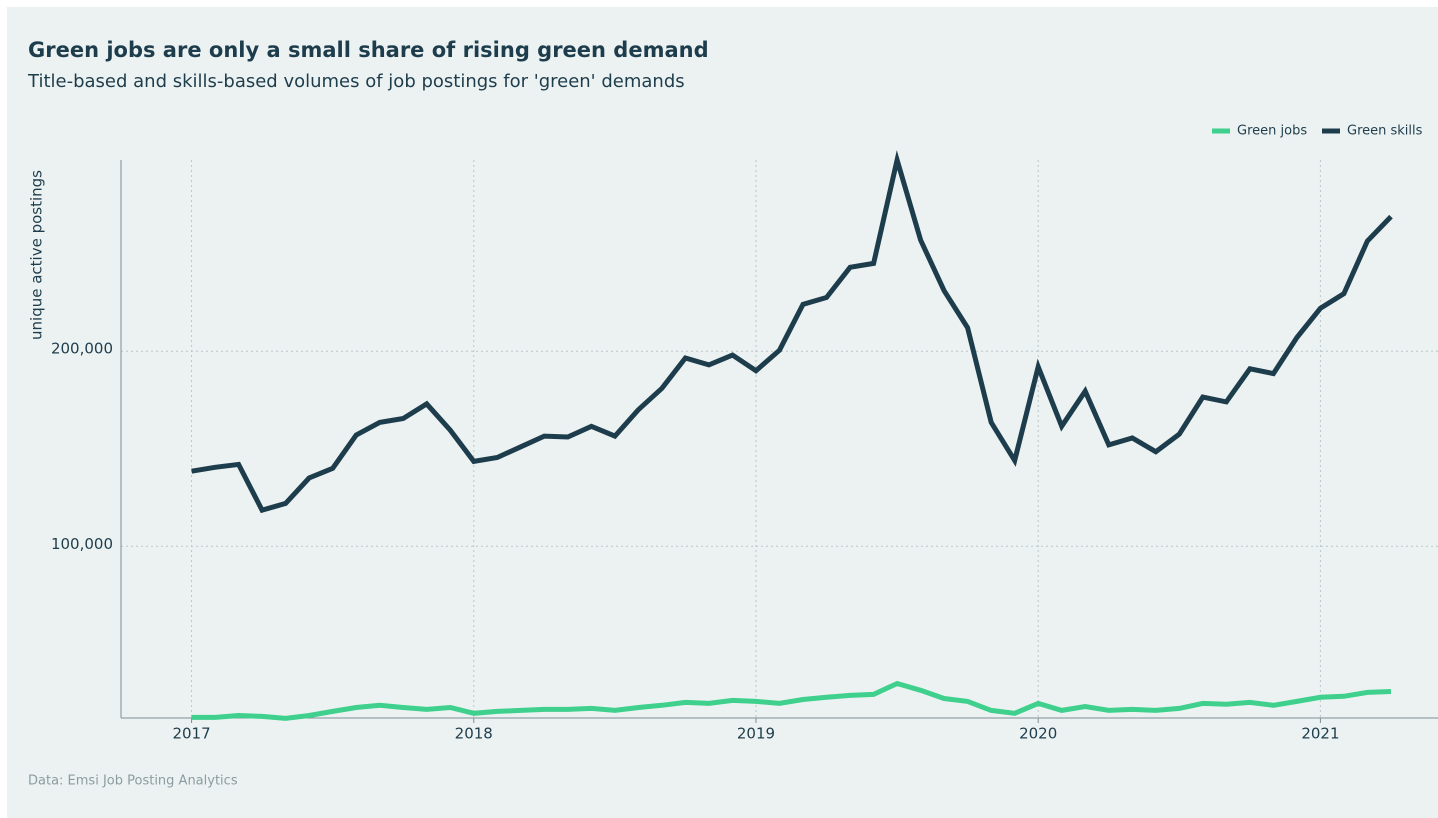 This screenshot has height=818, width=1438. I want to click on x-tick-label: 2020, so click(1038, 734).